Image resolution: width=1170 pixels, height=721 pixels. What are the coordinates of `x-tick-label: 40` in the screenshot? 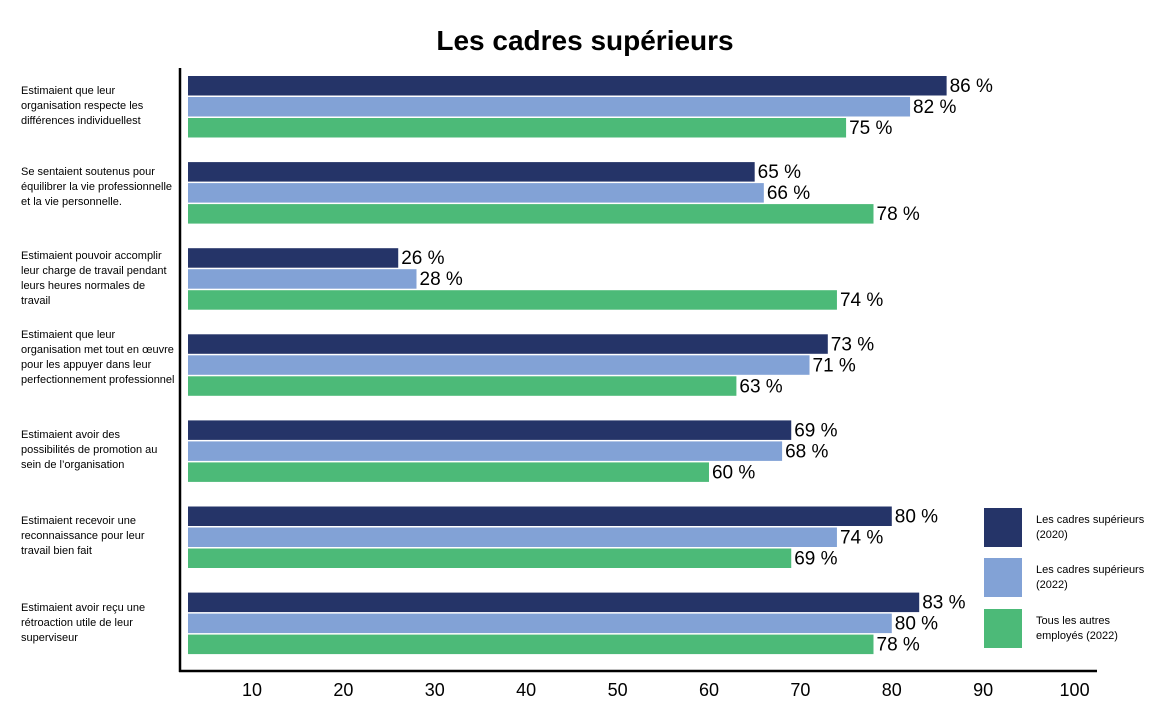 It's located at (526, 690).